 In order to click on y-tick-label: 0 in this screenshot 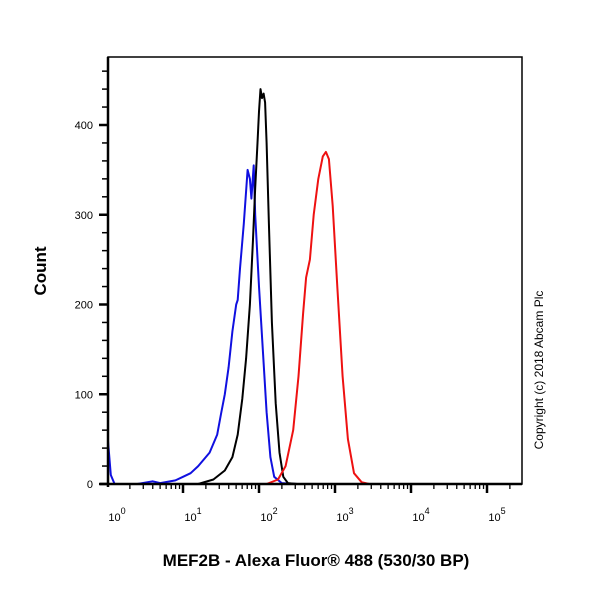, I will do `click(90, 485)`.